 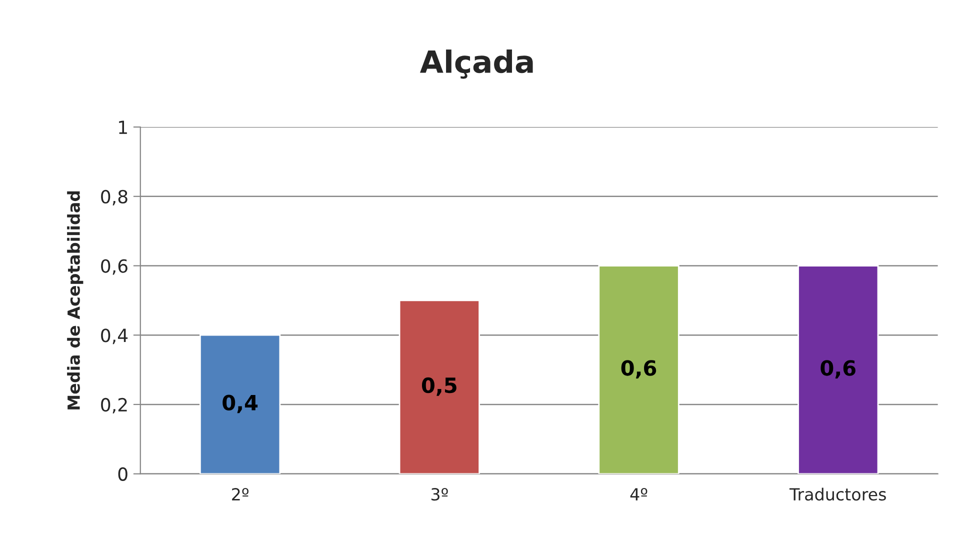 What do you see at coordinates (639, 494) in the screenshot?
I see `x-tick-label: 4º` at bounding box center [639, 494].